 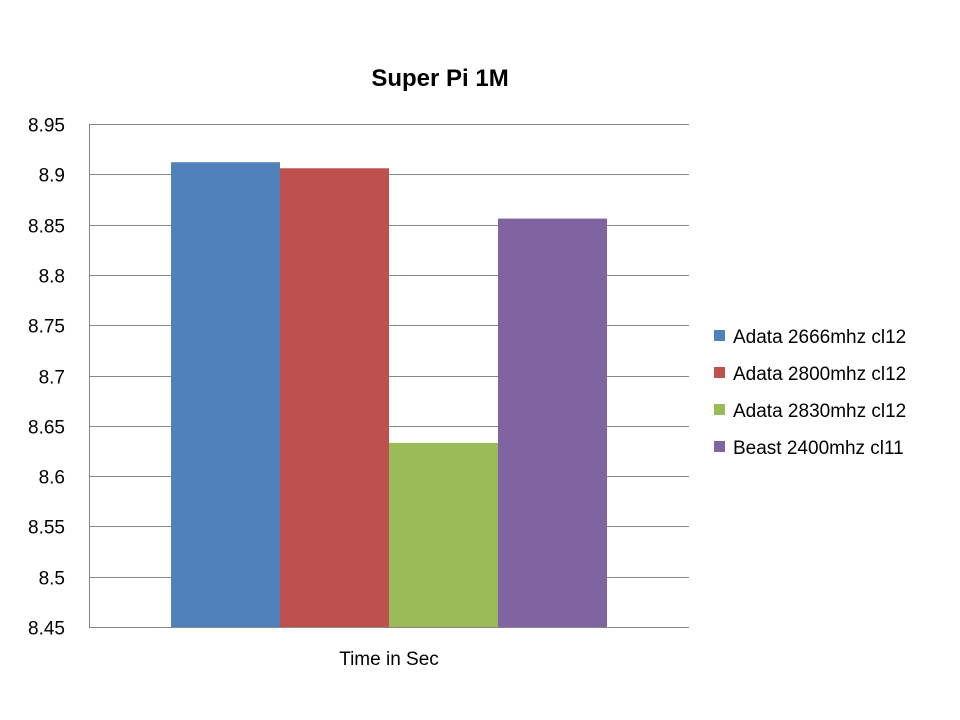 I want to click on y-axis-ticks: 8.45 8.5 8.55 8.6 8.65 8.7 8.75 8.8 8.85 8.9 8.95, so click(x=46, y=378).